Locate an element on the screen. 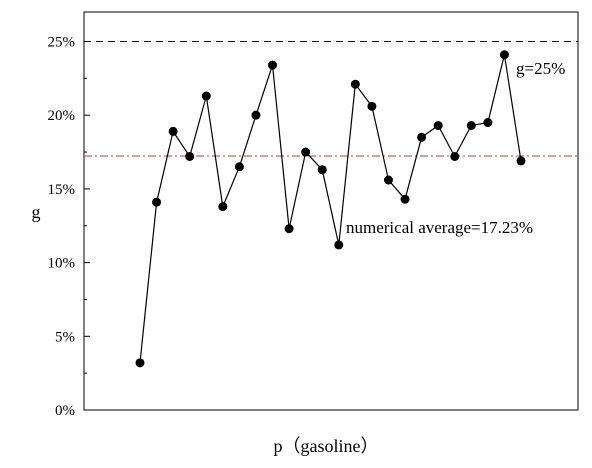 Image resolution: width=592 pixels, height=468 pixels. y-tick-label: 5% is located at coordinates (65, 337).